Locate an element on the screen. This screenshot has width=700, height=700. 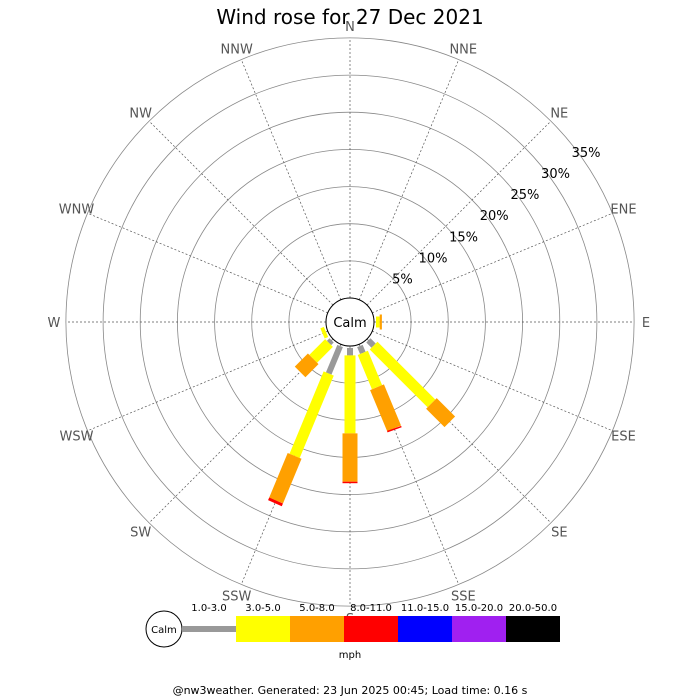
percent-labels: 5% 10%15%20%25%30%35% is located at coordinates (496, 216).